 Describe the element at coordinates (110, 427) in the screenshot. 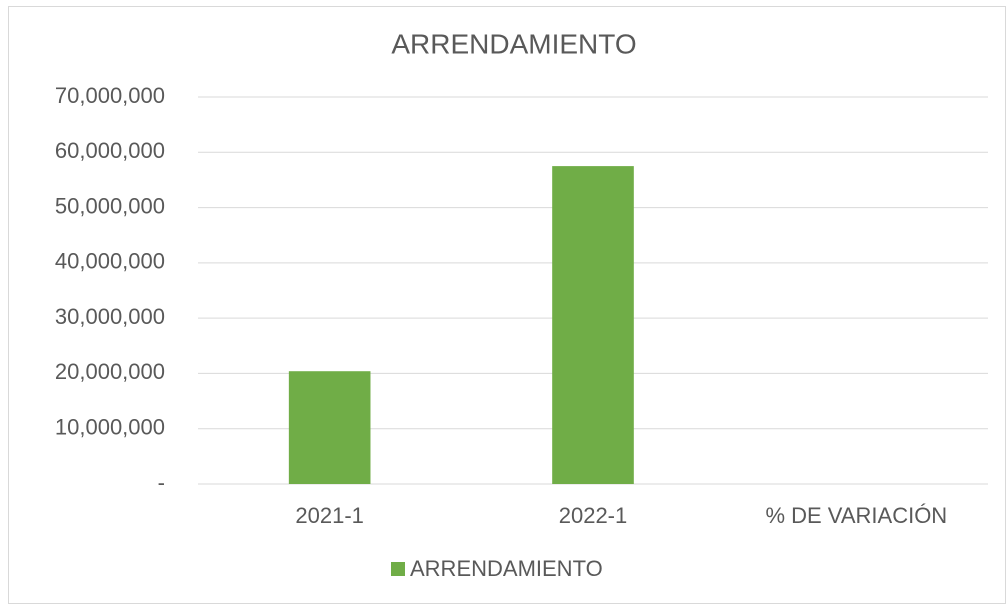

I see `y-tick-label: 10,000,000` at that location.